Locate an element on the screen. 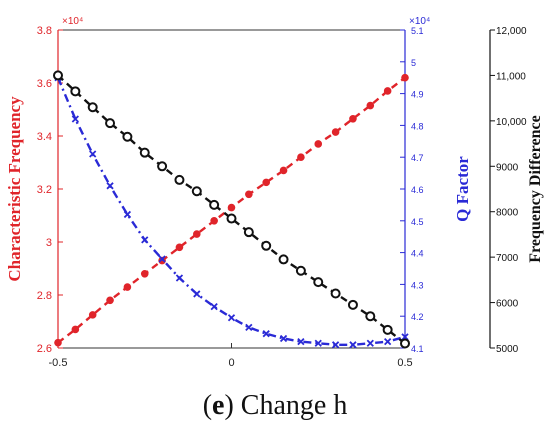  q-tick-label: 4.3 is located at coordinates (417, 285).